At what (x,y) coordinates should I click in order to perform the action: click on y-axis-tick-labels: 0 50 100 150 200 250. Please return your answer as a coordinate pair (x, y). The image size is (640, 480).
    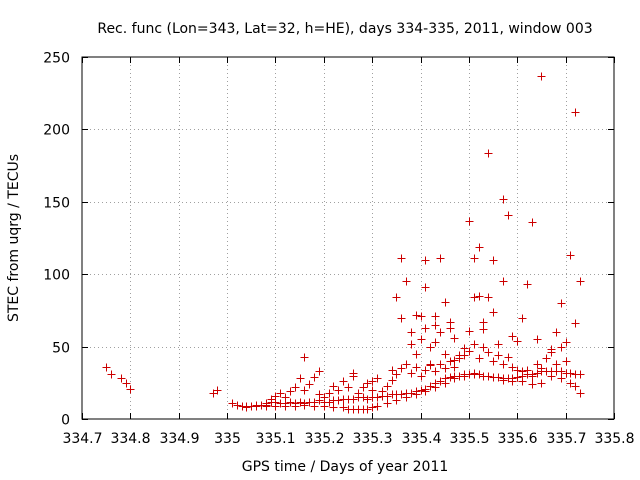
    Looking at the image, I should click on (56, 240).